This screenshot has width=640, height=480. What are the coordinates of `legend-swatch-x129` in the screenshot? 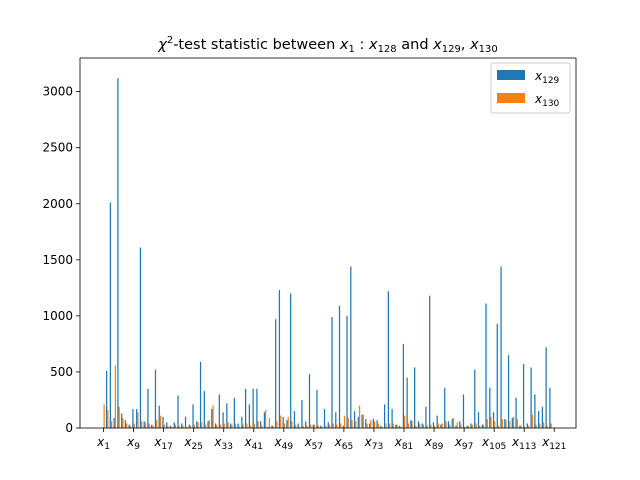 It's located at (511, 75).